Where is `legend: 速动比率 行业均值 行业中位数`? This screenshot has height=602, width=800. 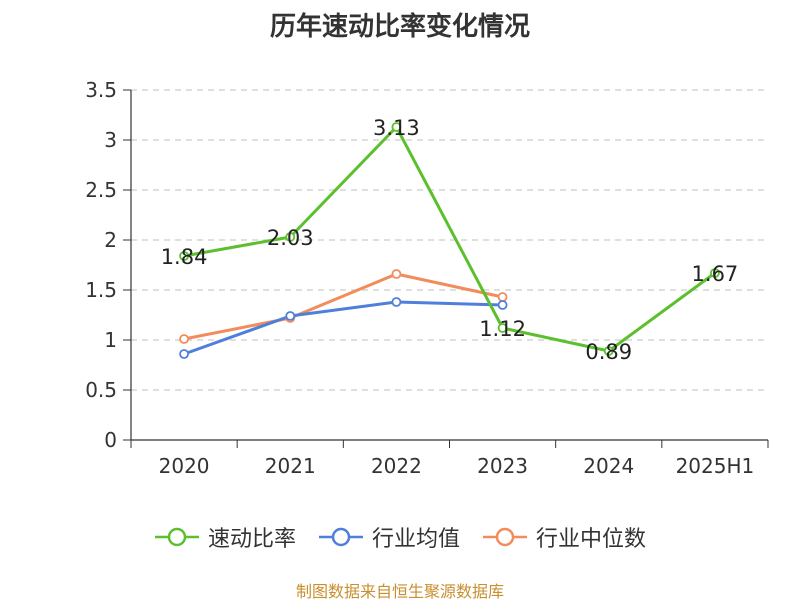
legend: 速动比率 行业均值 行业中位数 is located at coordinates (400, 537).